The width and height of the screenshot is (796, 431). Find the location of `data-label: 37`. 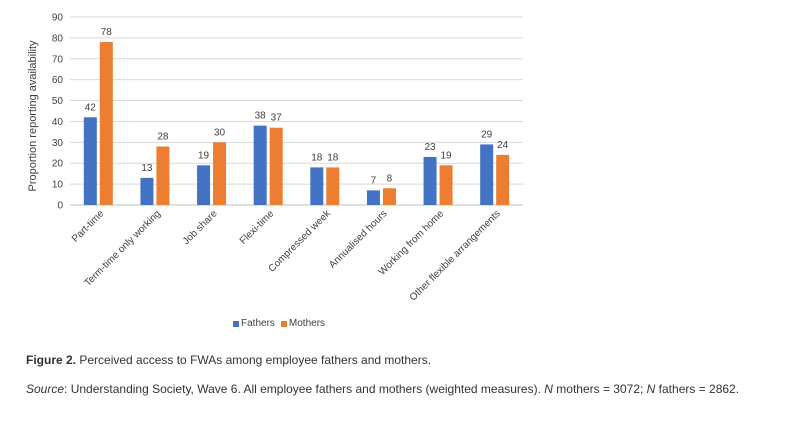

data-label: 37 is located at coordinates (277, 118).